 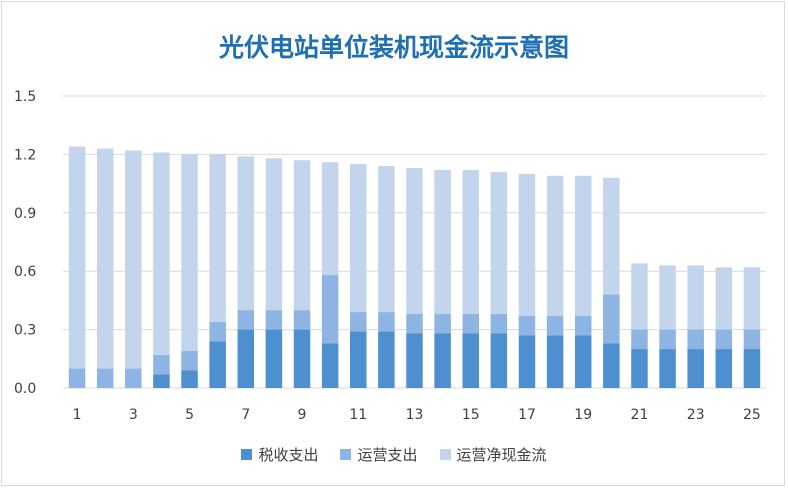 I want to click on bar-segment-s2-c8, so click(x=274, y=234).